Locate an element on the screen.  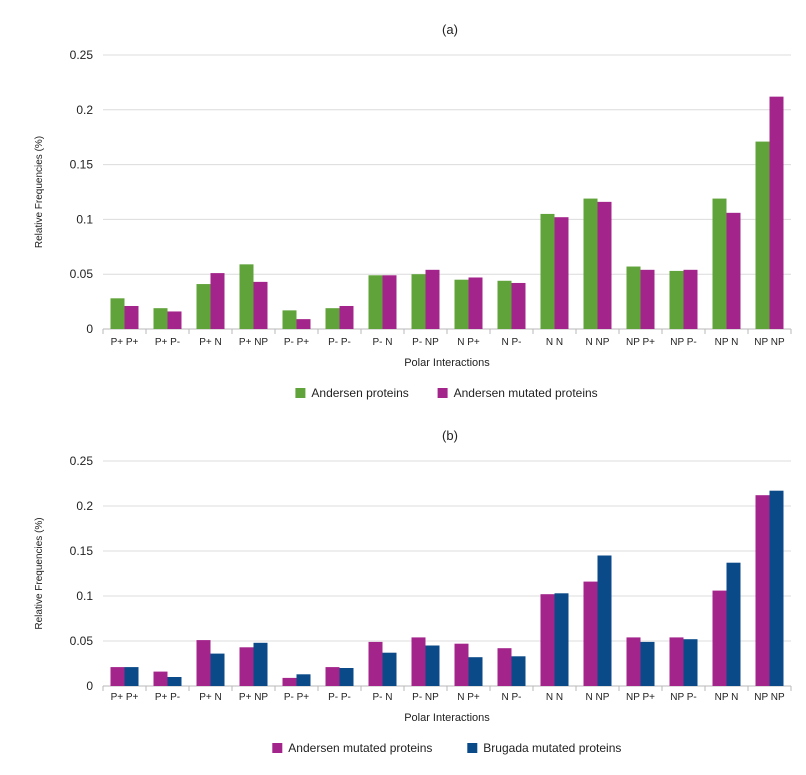
chart-a-category-label: P+ N is located at coordinates (210, 342).